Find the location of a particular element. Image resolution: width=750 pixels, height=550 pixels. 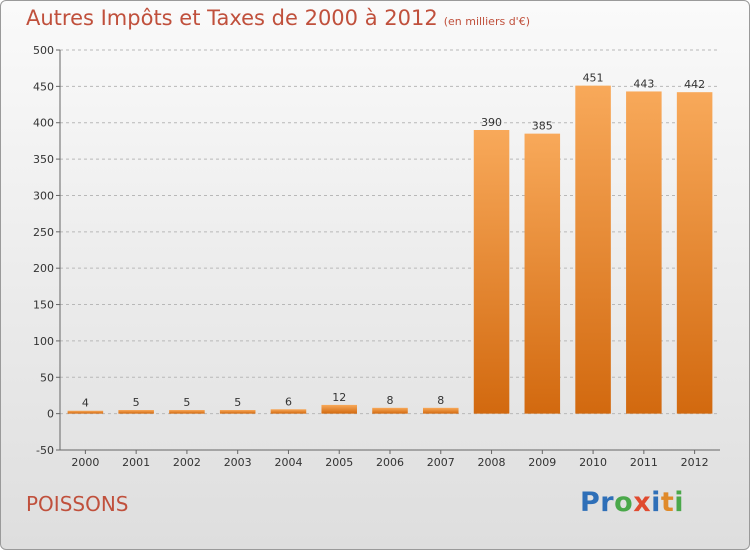

y-tick-label: 200 is located at coordinates (43, 268).